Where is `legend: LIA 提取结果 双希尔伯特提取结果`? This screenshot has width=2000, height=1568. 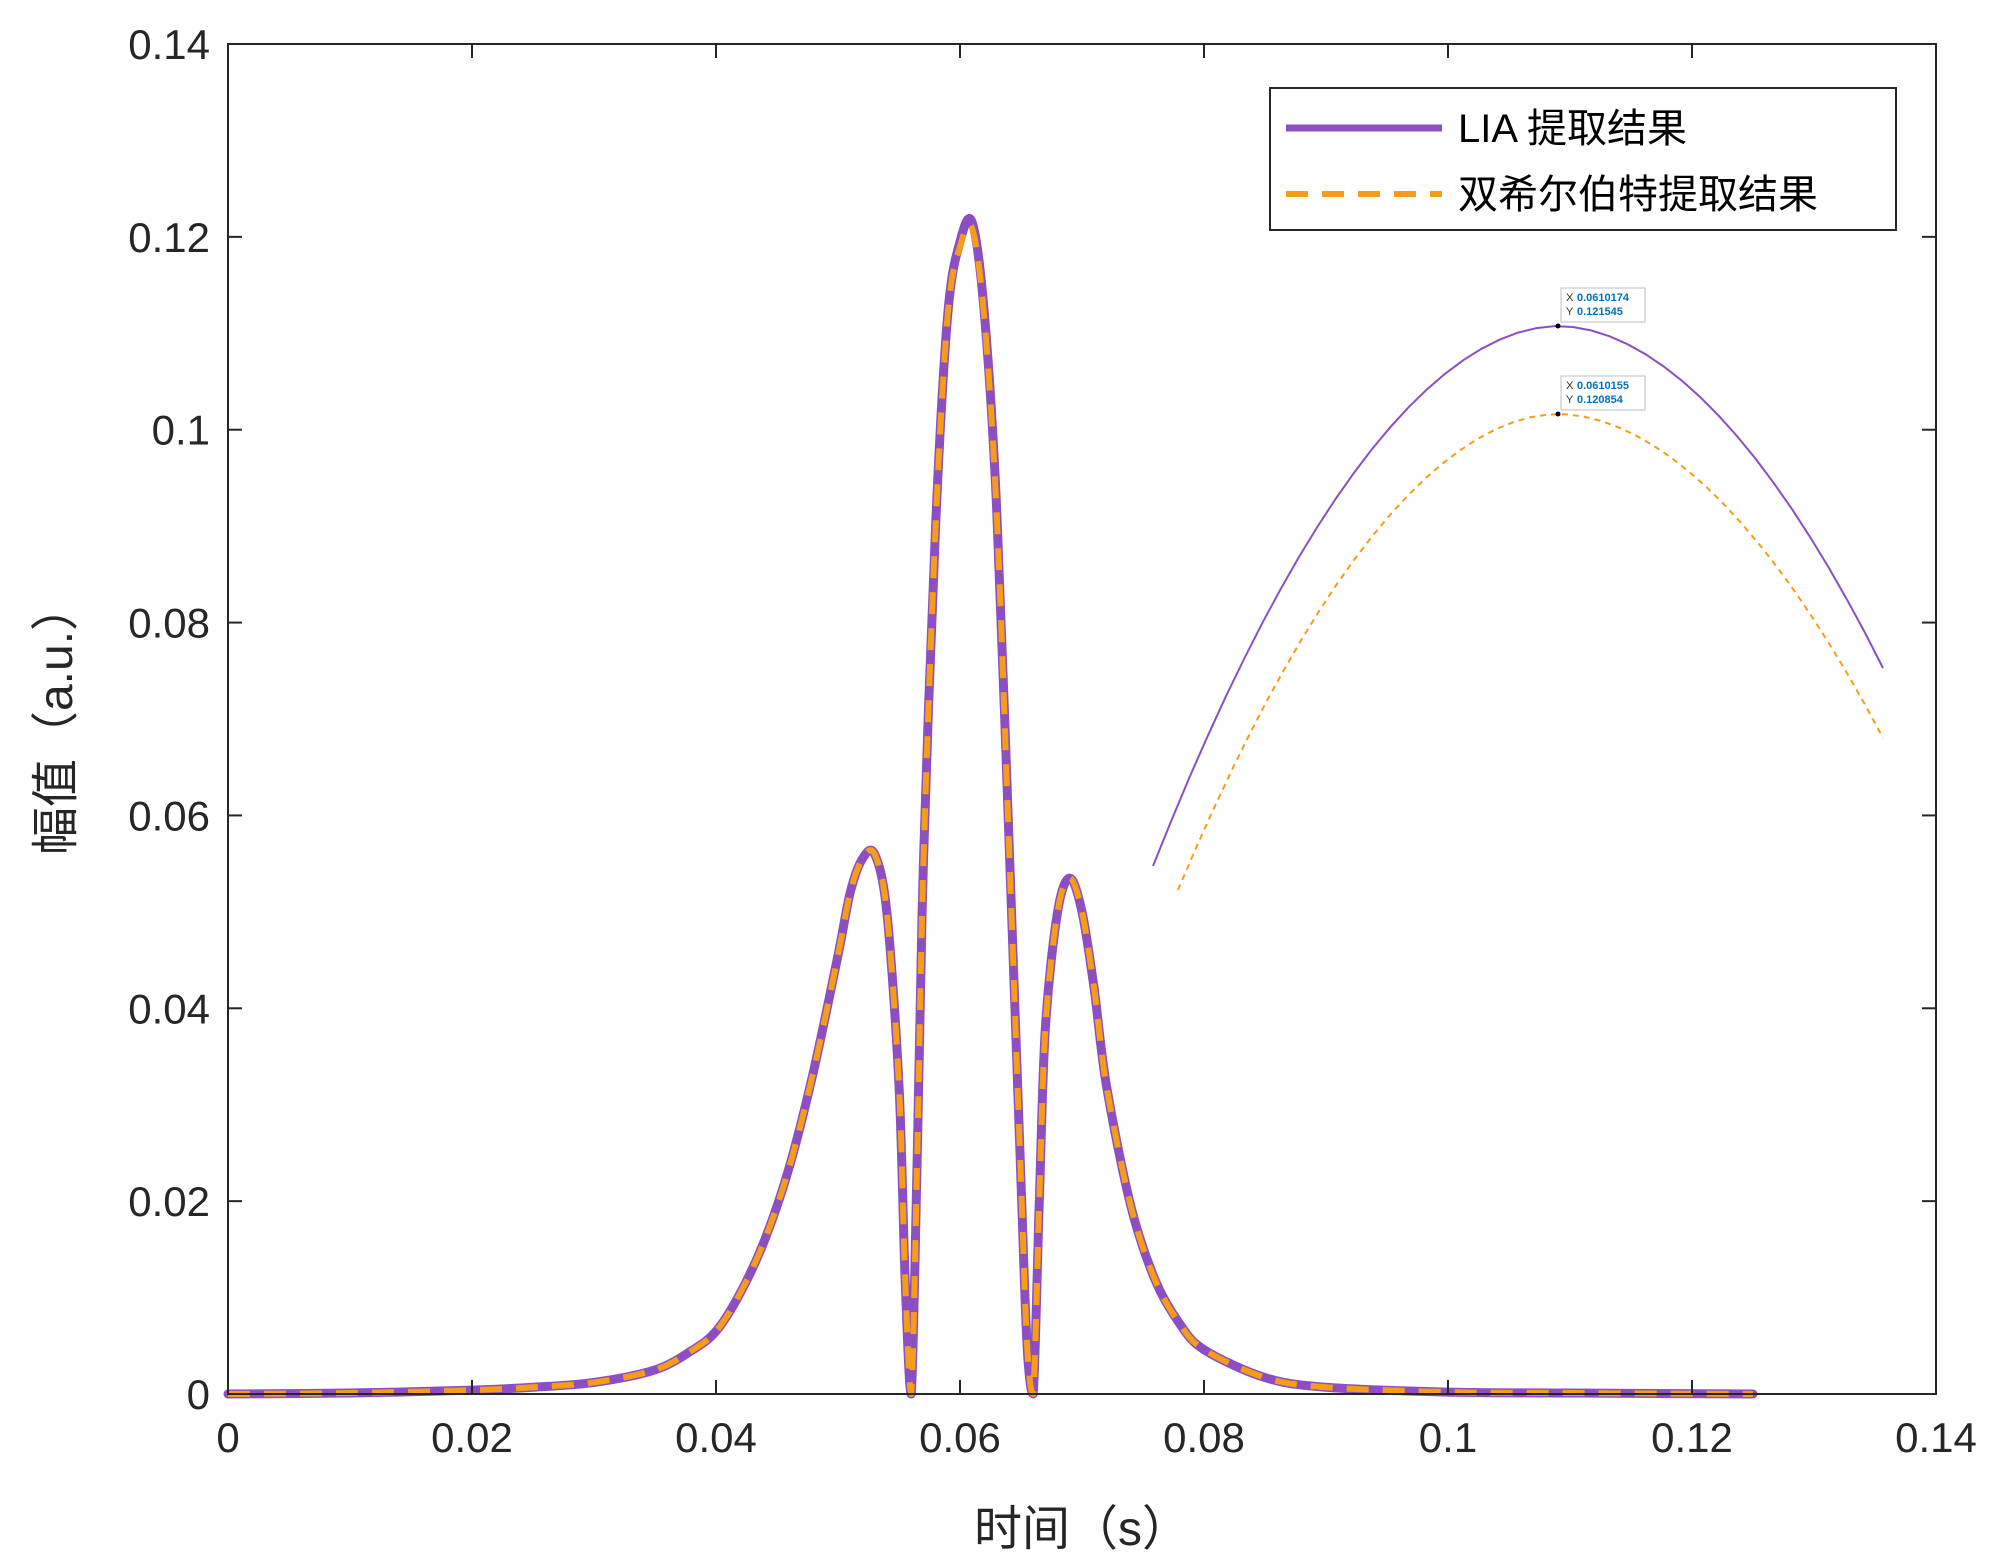 legend: LIA 提取结果 双希尔伯特提取结果 is located at coordinates (1583, 159).